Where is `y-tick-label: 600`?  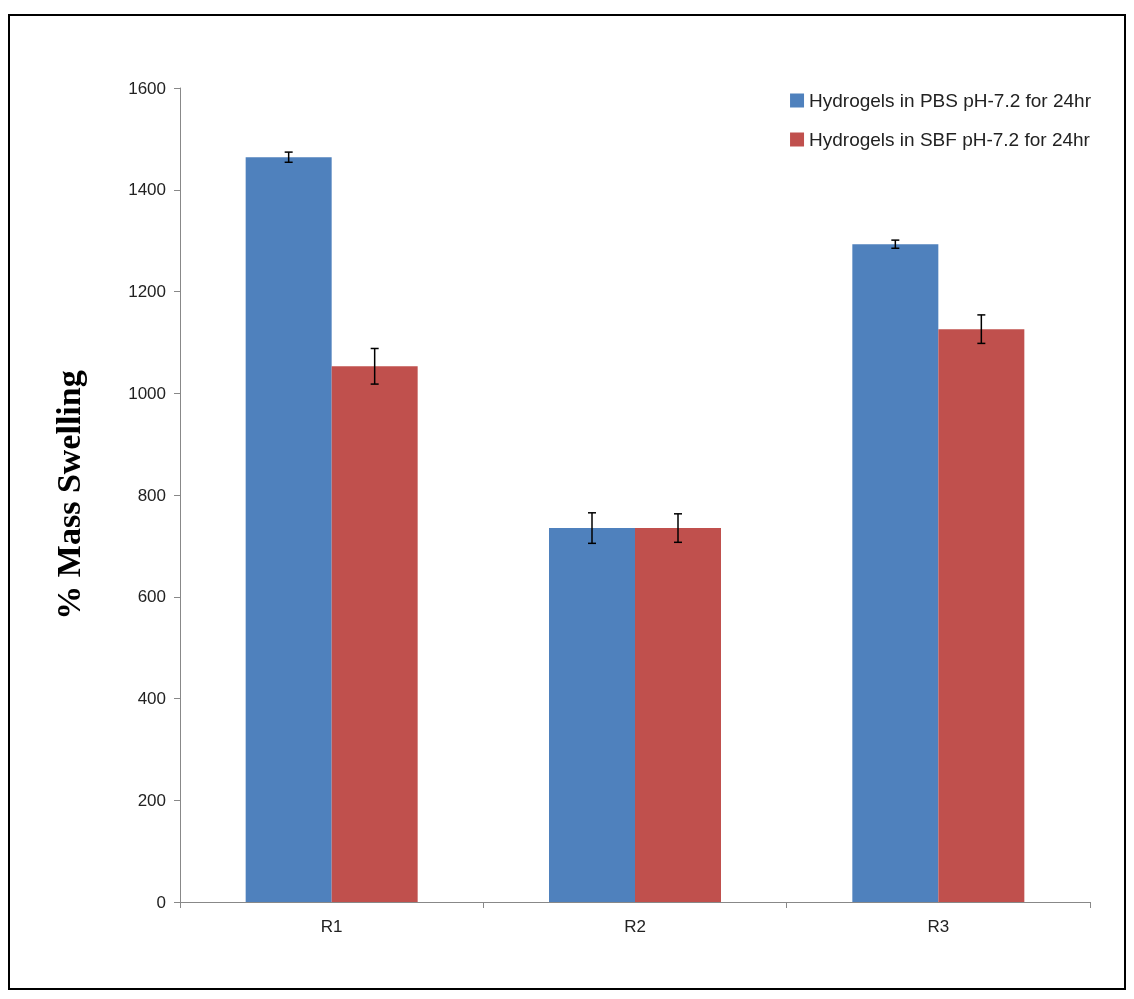 y-tick-label: 600 is located at coordinates (151, 597).